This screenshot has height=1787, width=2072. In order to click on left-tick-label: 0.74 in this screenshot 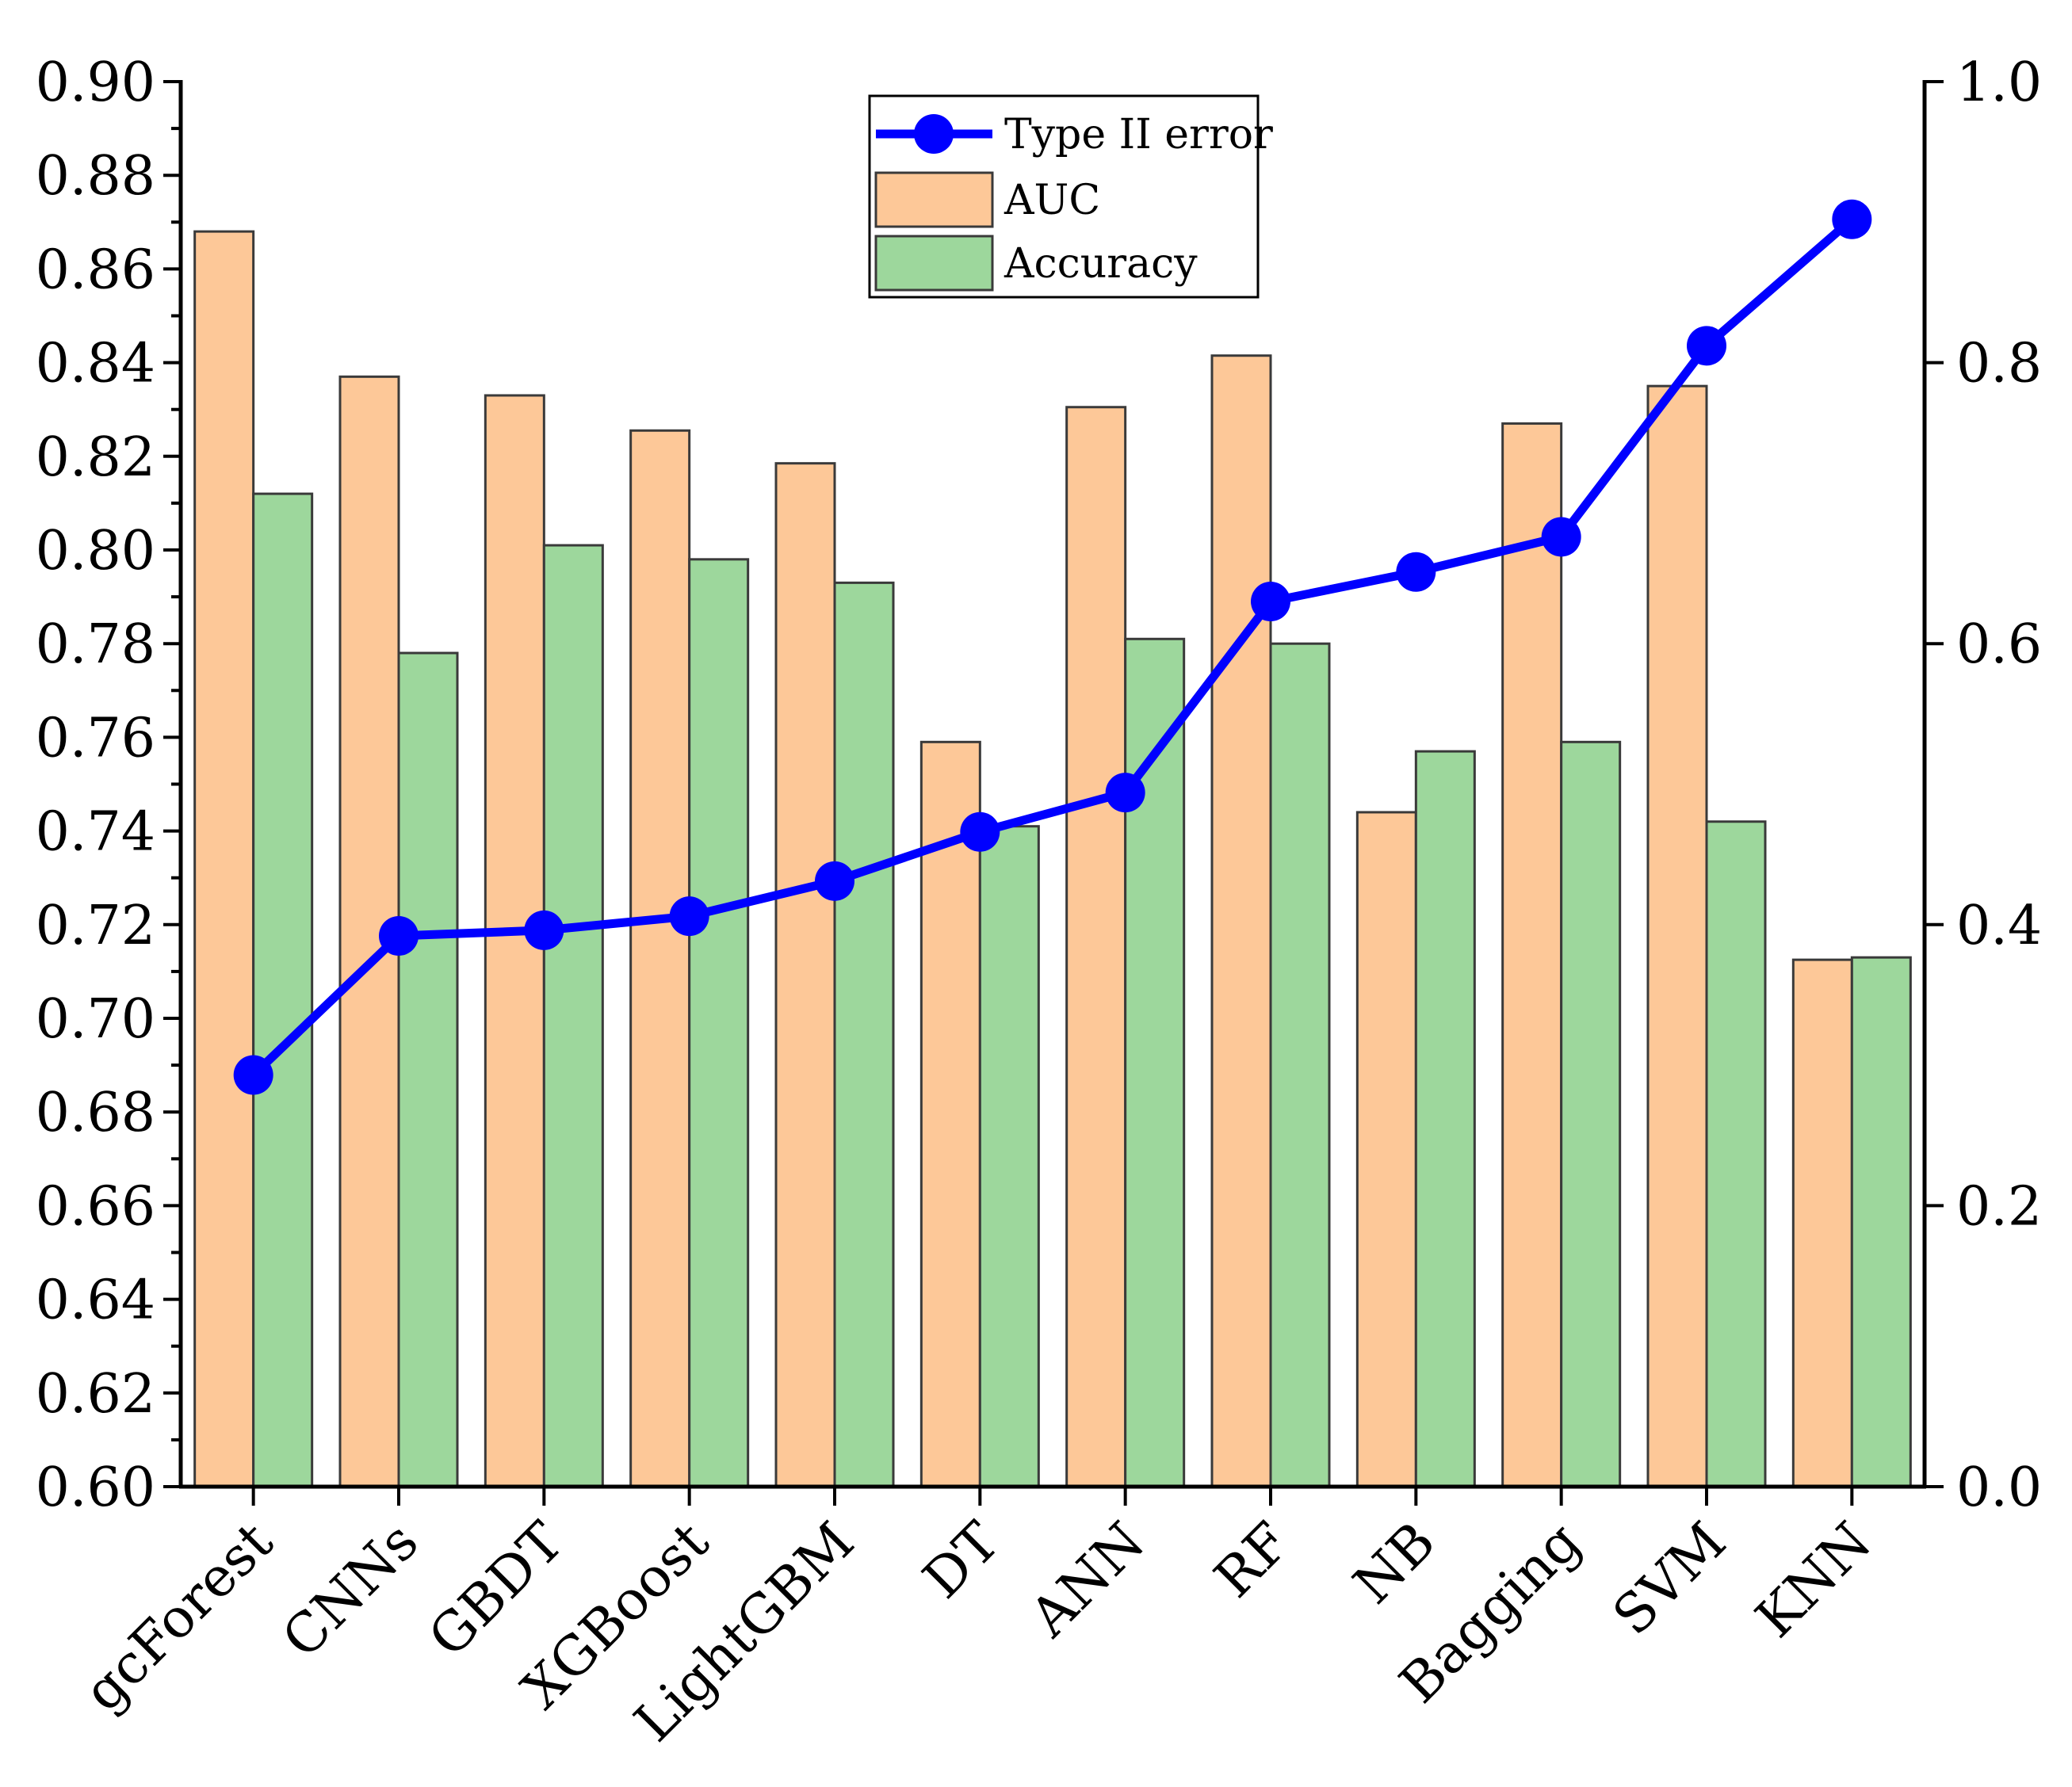, I will do `click(96, 833)`.